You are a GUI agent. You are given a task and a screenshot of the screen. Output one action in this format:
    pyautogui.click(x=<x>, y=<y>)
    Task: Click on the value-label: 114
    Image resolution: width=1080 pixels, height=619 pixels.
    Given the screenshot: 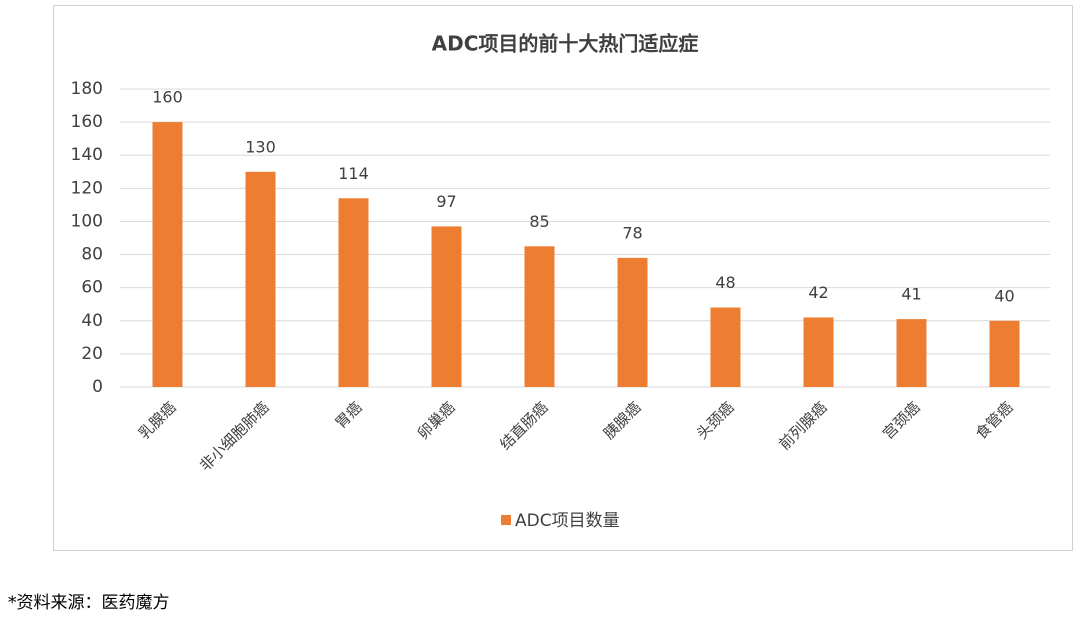 What is the action you would take?
    pyautogui.click(x=353, y=173)
    